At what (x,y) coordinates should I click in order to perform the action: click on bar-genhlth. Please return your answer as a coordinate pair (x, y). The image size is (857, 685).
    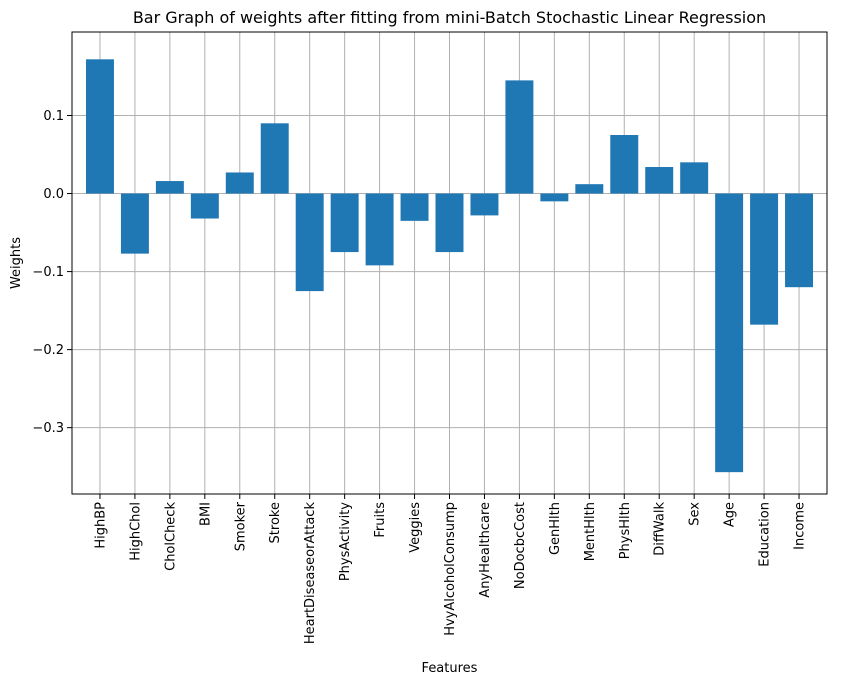
    Looking at the image, I should click on (554, 197).